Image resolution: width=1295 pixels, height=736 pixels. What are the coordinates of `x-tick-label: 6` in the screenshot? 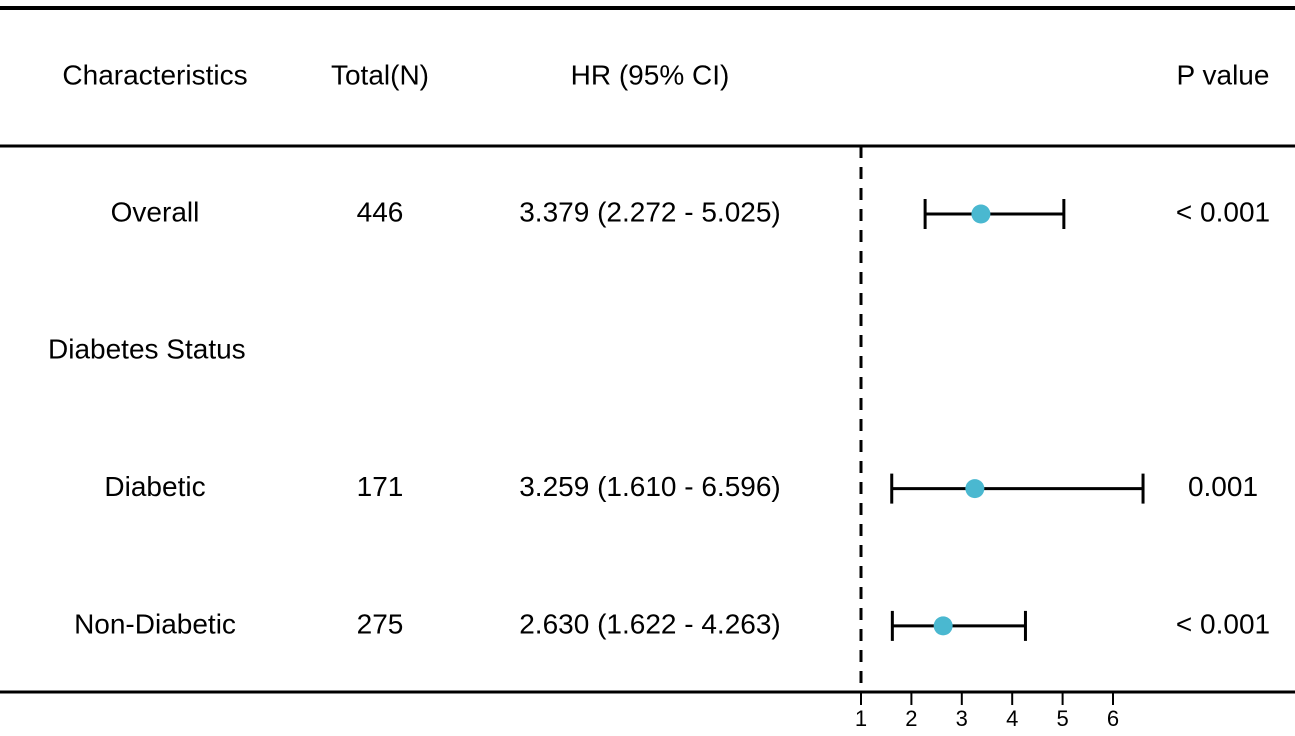 It's located at (1113, 718).